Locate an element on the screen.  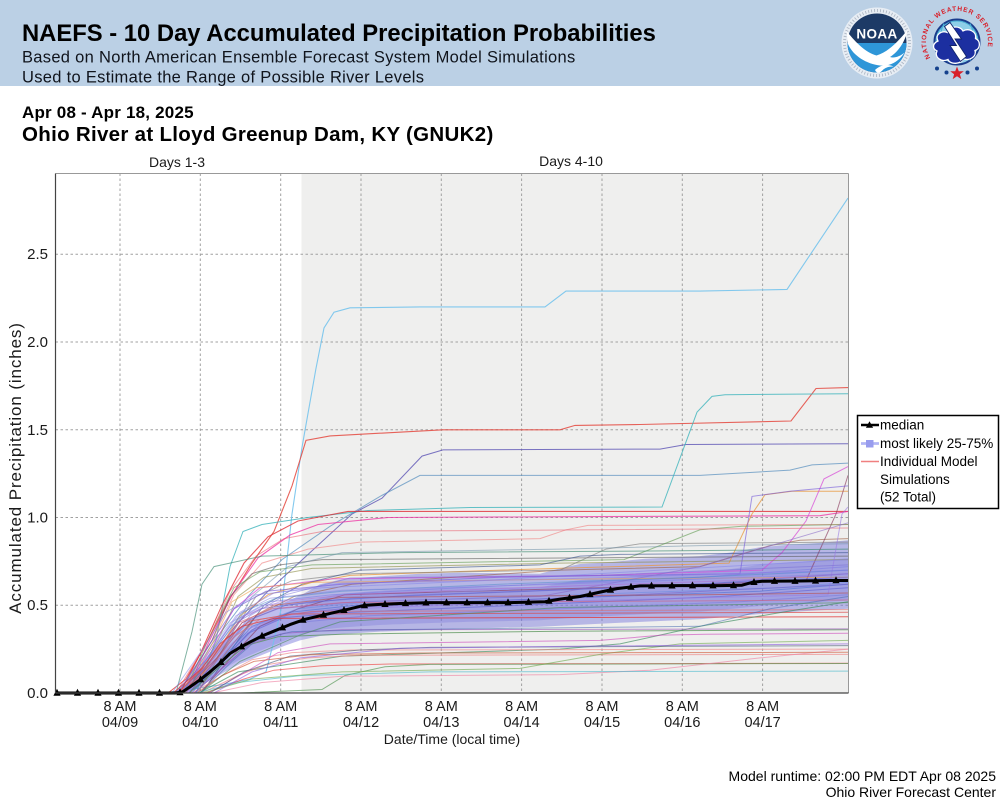
svg-text: Ohio River Forecast Center is located at coordinates (911, 792).